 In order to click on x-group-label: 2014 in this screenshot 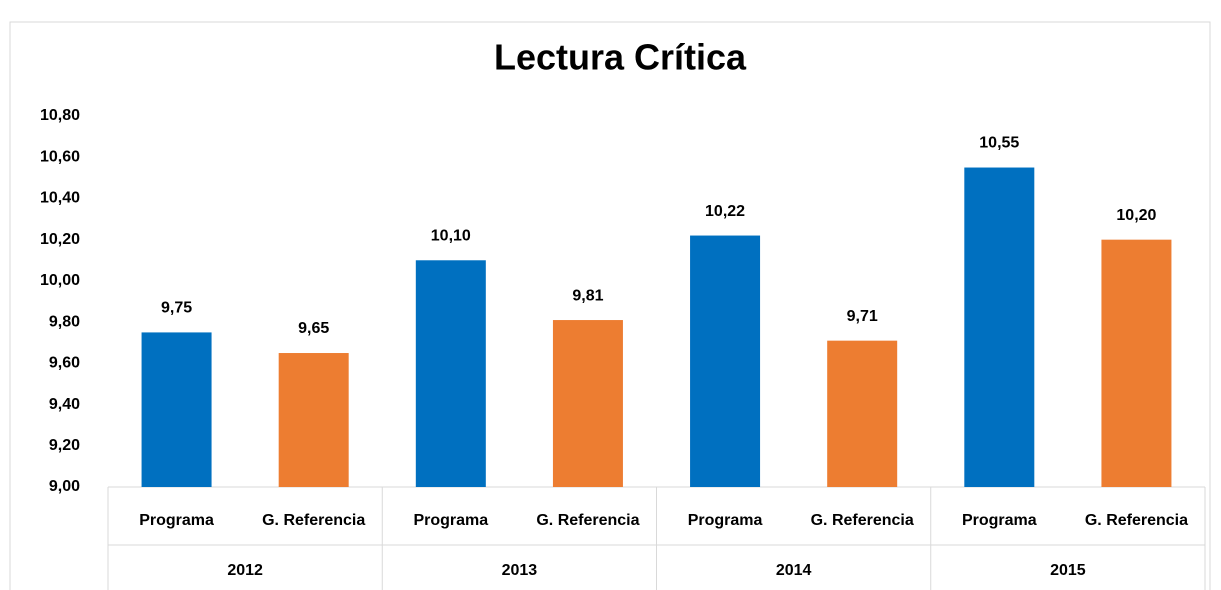, I will do `click(794, 570)`.